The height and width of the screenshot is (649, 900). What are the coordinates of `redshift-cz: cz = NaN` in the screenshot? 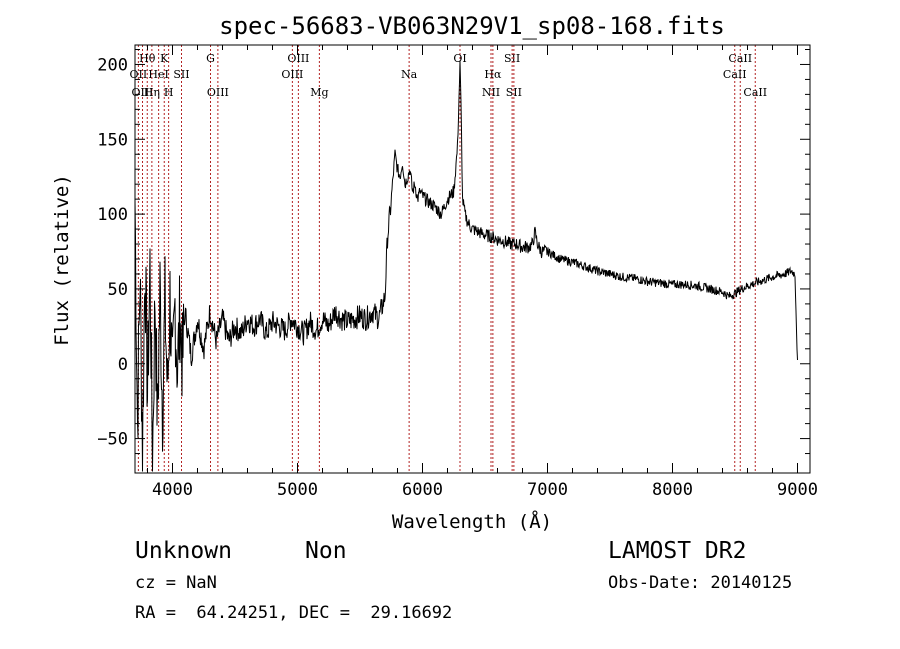 It's located at (176, 583).